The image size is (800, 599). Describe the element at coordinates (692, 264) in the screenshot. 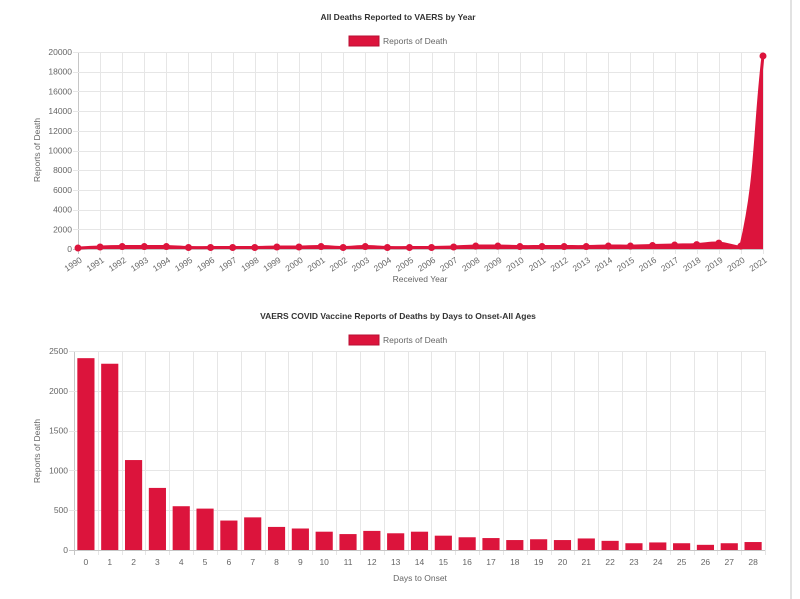

I see `x-tick-label: 2018` at that location.